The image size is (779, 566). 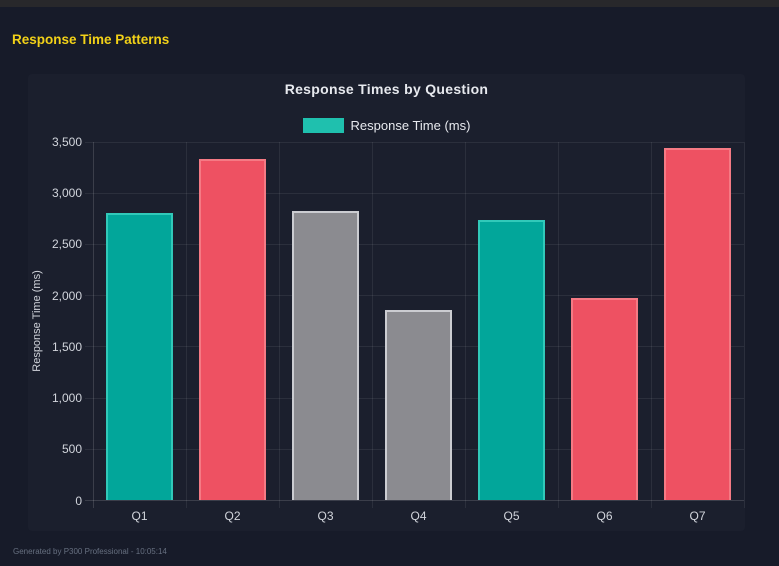 What do you see at coordinates (697, 323) in the screenshot?
I see `bar-q7` at bounding box center [697, 323].